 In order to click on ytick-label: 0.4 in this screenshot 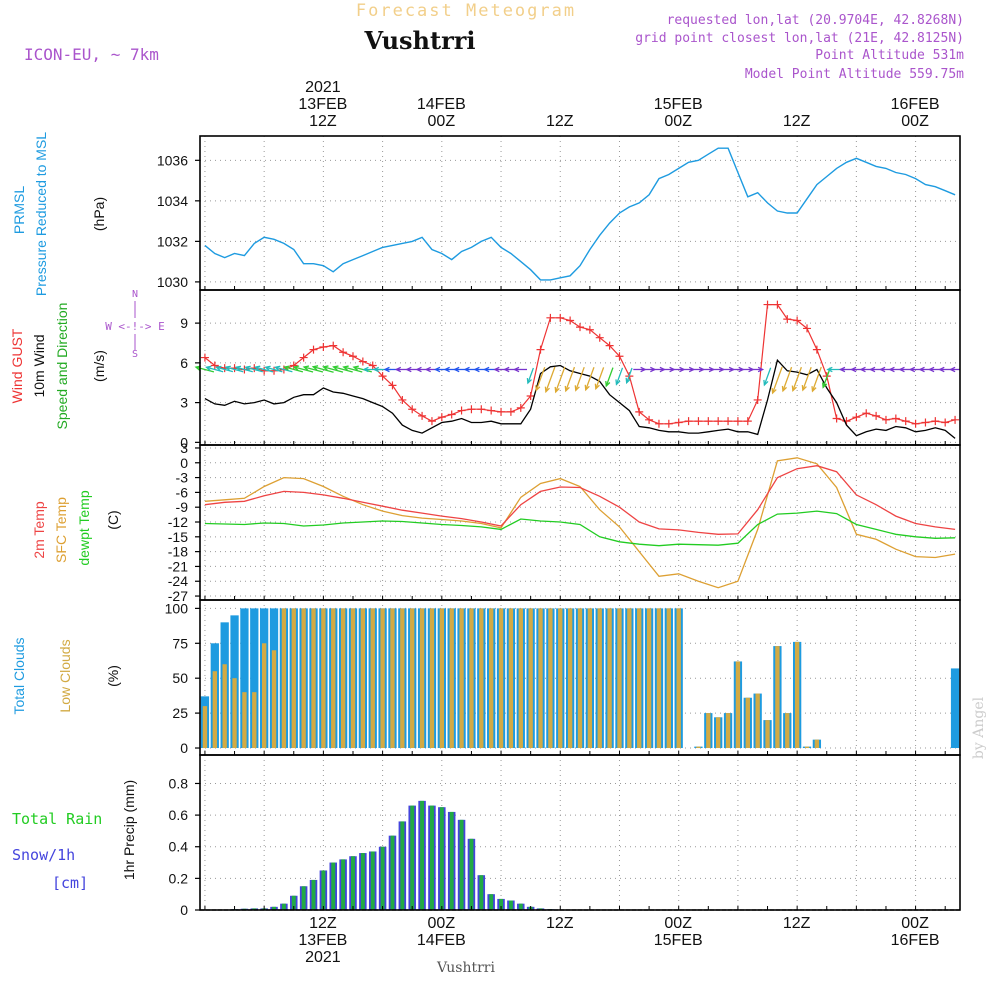, I will do `click(179, 847)`.